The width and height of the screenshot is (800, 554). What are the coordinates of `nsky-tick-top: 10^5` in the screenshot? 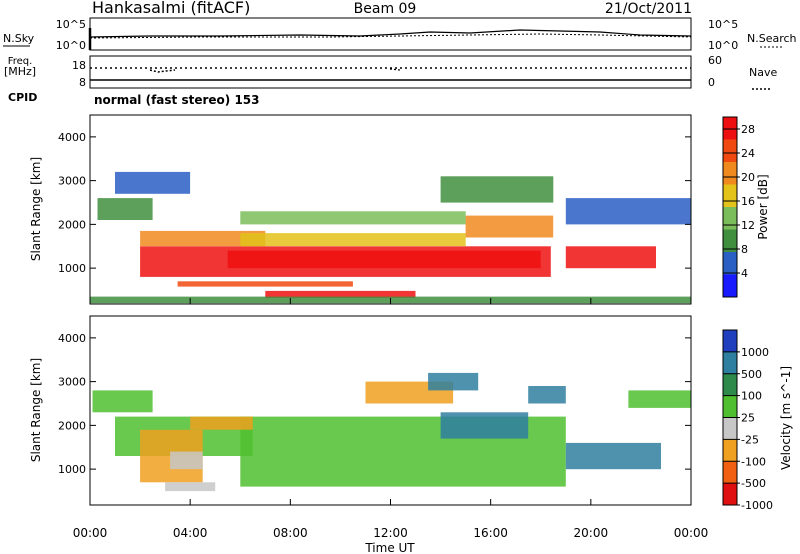 It's located at (71, 24).